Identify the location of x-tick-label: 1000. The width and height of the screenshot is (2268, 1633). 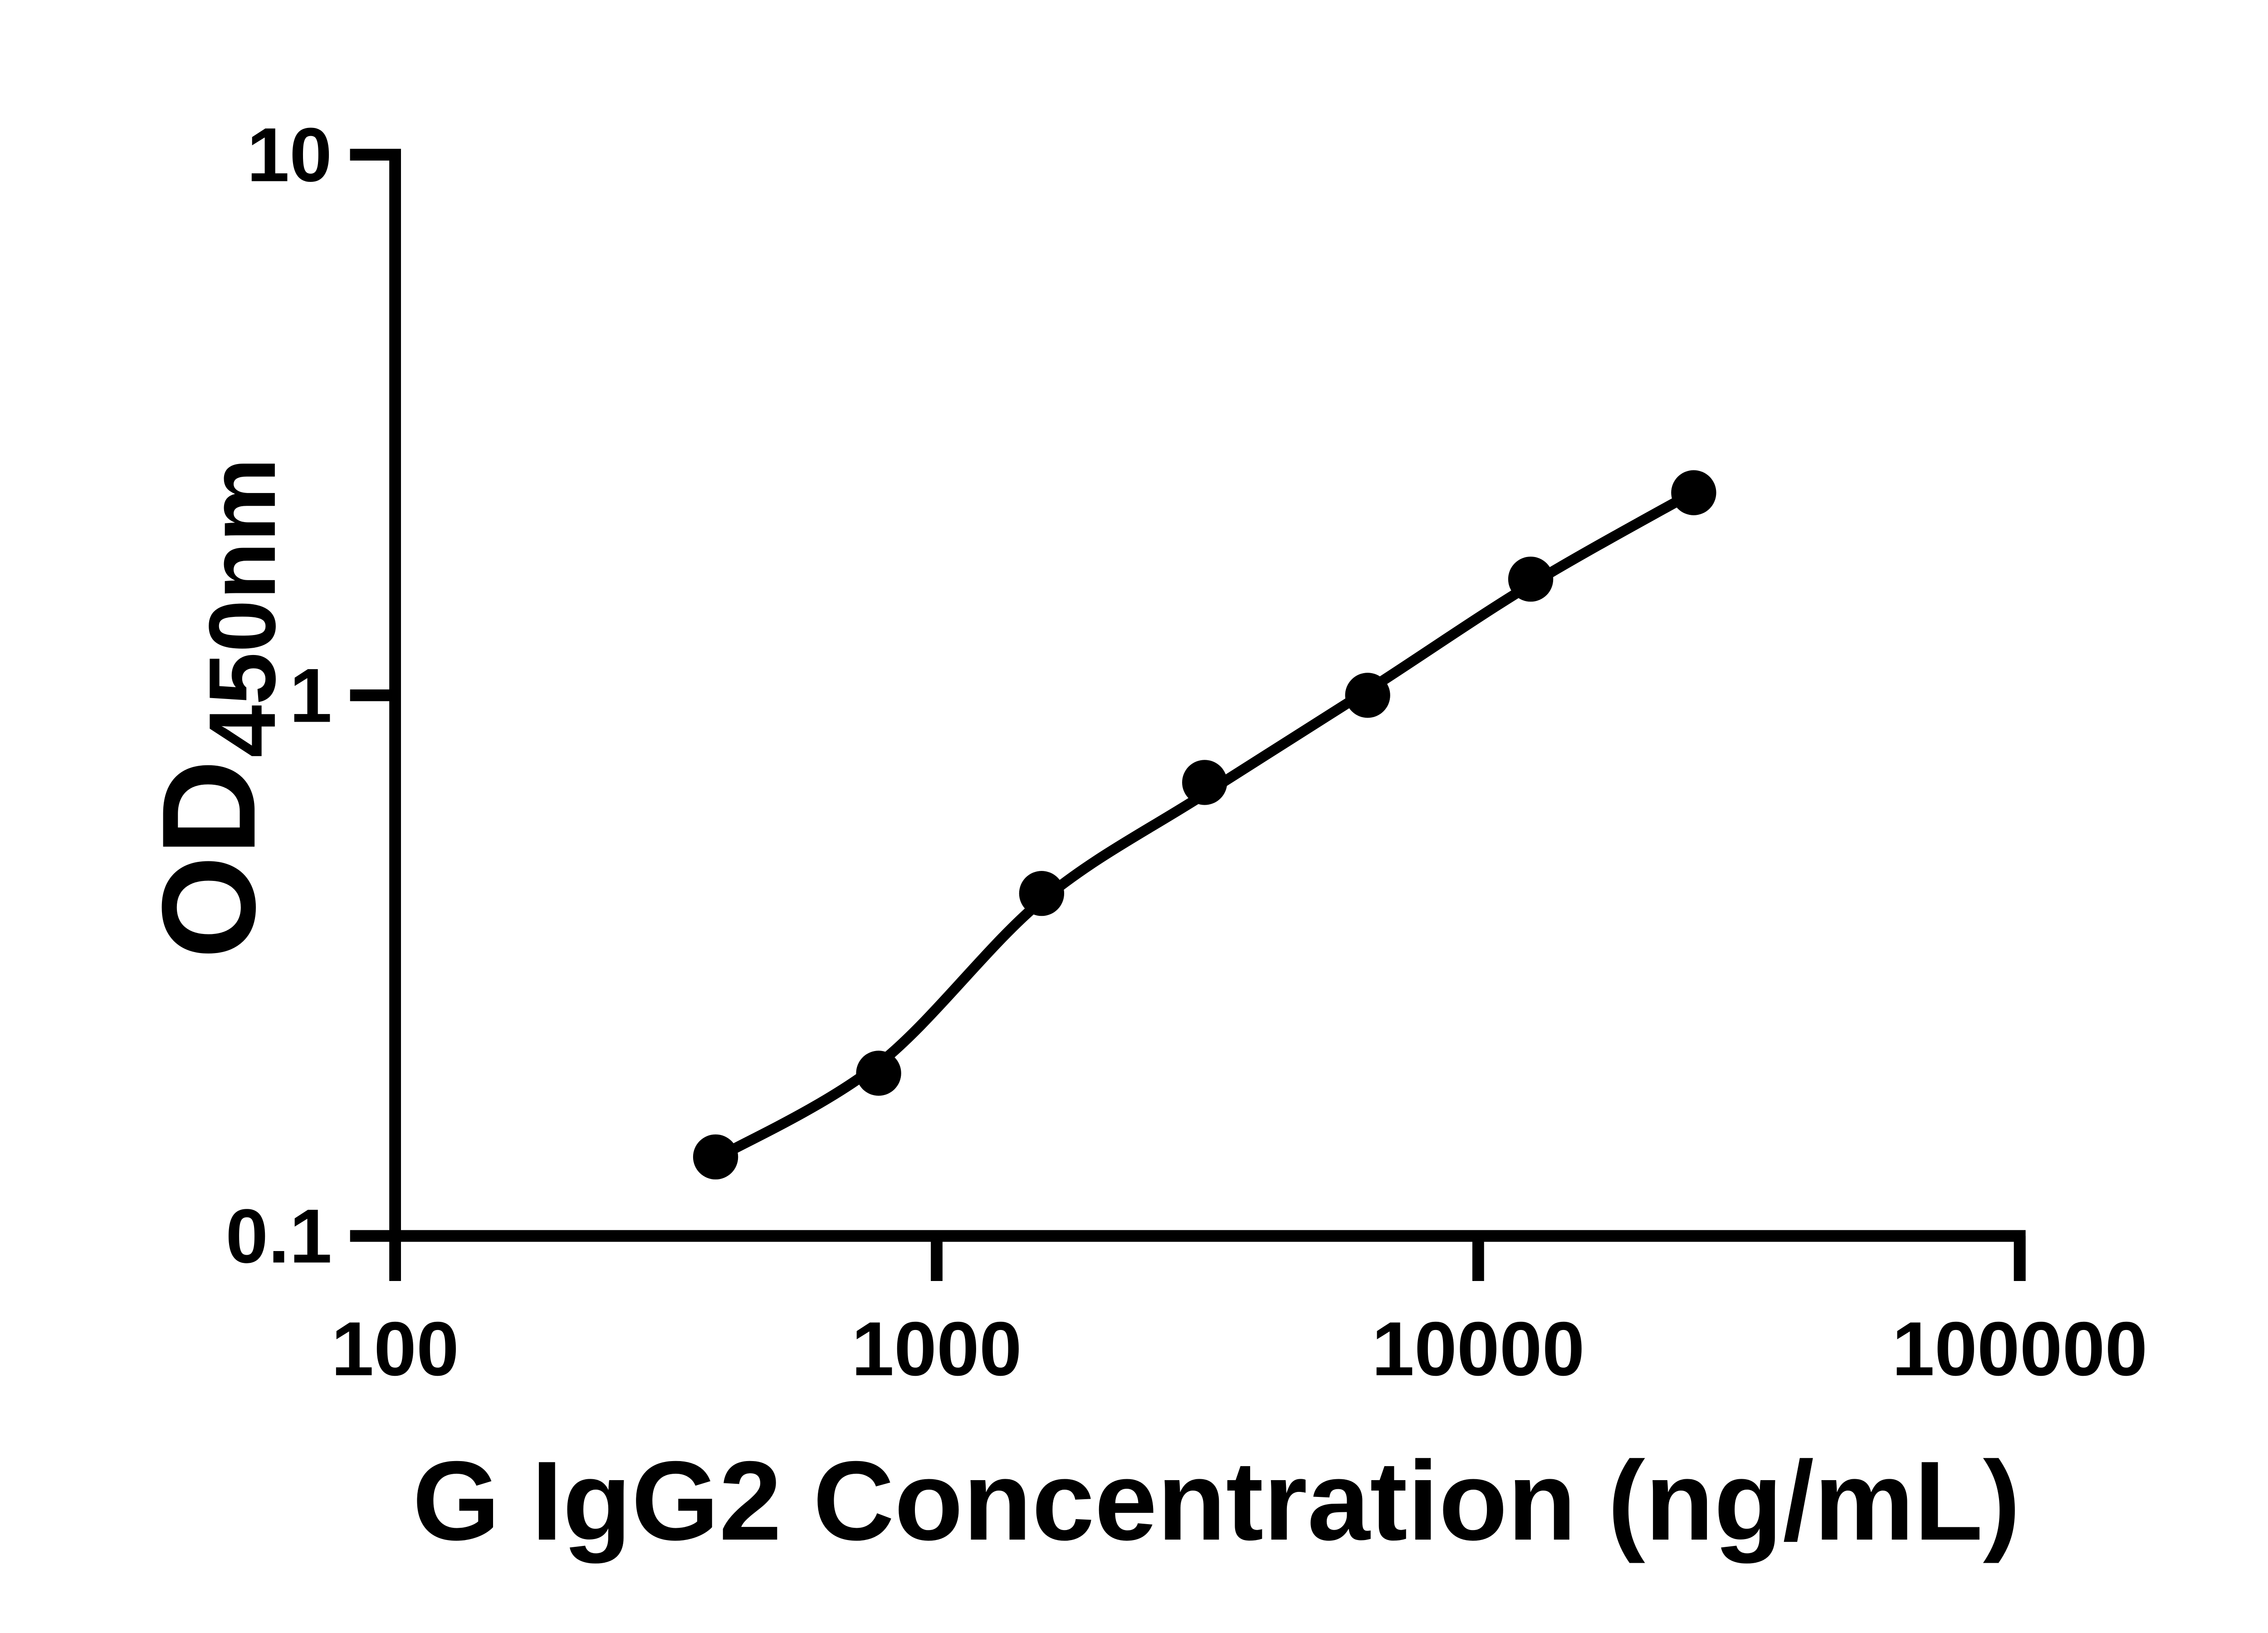
(937, 1349).